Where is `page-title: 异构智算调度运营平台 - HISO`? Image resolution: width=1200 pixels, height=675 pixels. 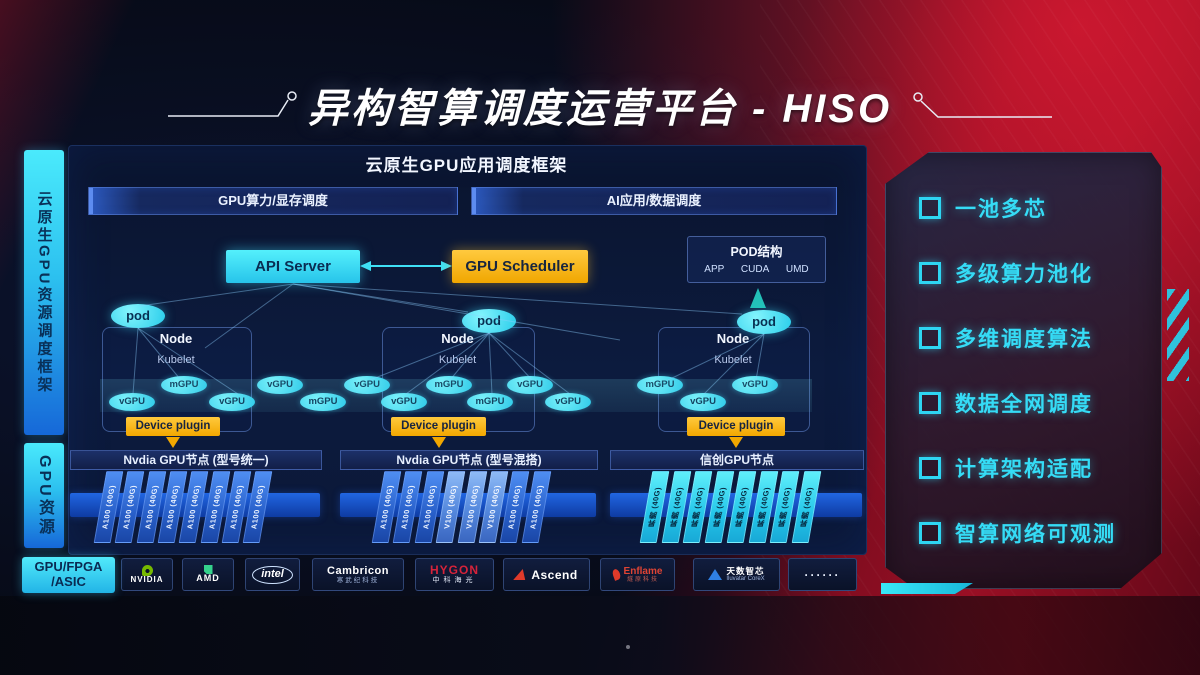
page-title: 异构智算调度运营平台 - HISO is located at coordinates (600, 109).